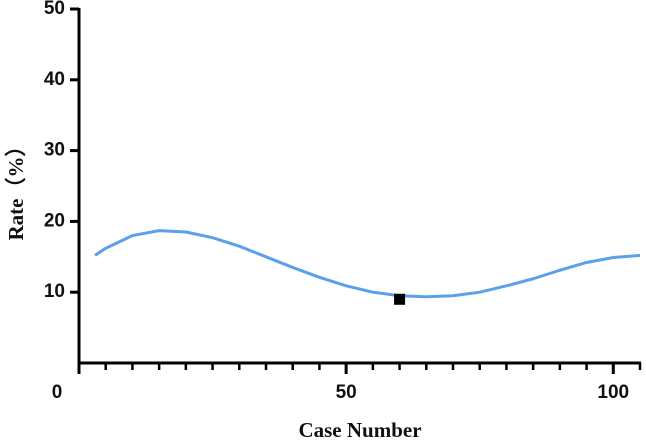 This screenshot has height=442, width=646. What do you see at coordinates (367, 264) in the screenshot?
I see `line-series` at bounding box center [367, 264].